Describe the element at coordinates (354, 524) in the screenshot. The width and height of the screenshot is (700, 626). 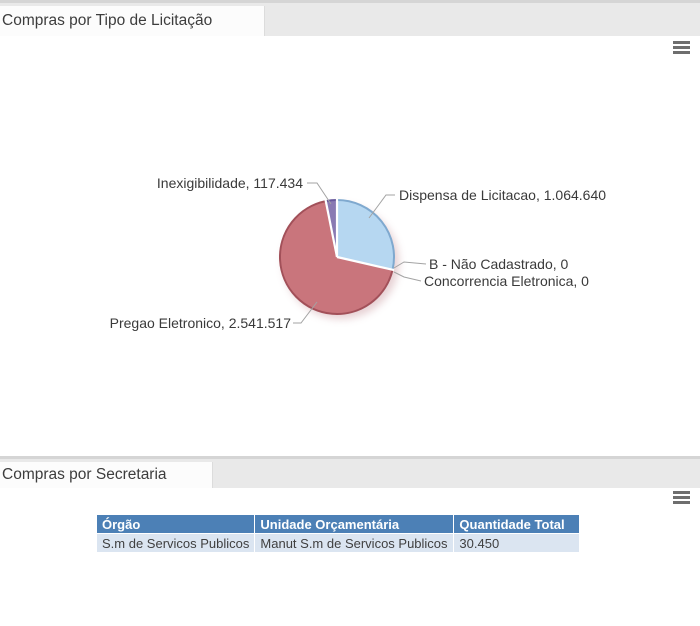
I see `column-header-1: Unidade Orçamentária` at that location.